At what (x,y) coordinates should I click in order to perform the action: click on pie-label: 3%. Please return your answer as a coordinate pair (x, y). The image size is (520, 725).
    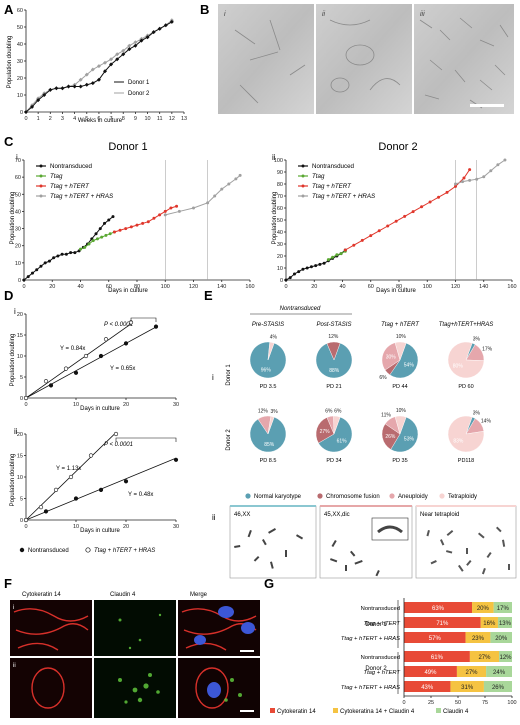
    Looking at the image, I should click on (274, 412).